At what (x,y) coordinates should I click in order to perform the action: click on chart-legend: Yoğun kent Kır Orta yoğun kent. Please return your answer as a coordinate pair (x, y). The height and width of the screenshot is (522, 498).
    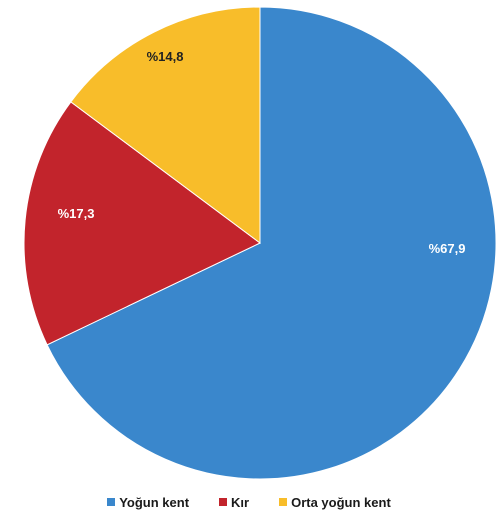
    Looking at the image, I should click on (249, 502).